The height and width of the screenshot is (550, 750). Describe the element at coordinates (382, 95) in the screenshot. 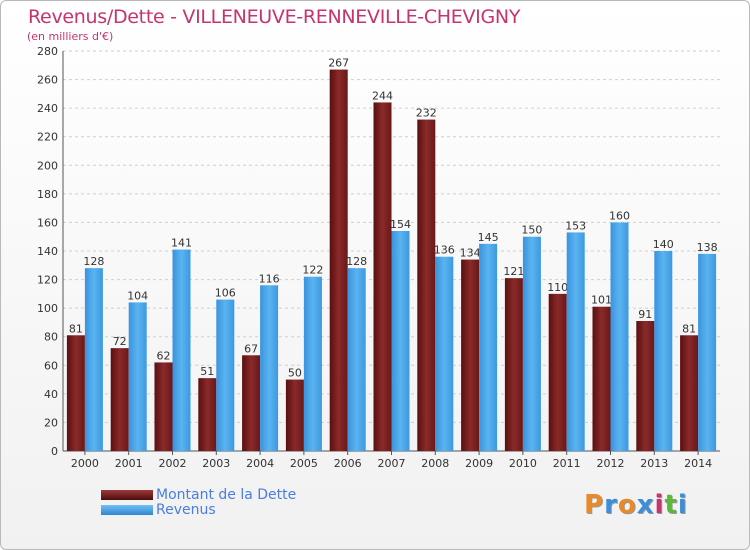

I see `data-label-debt: 244` at that location.